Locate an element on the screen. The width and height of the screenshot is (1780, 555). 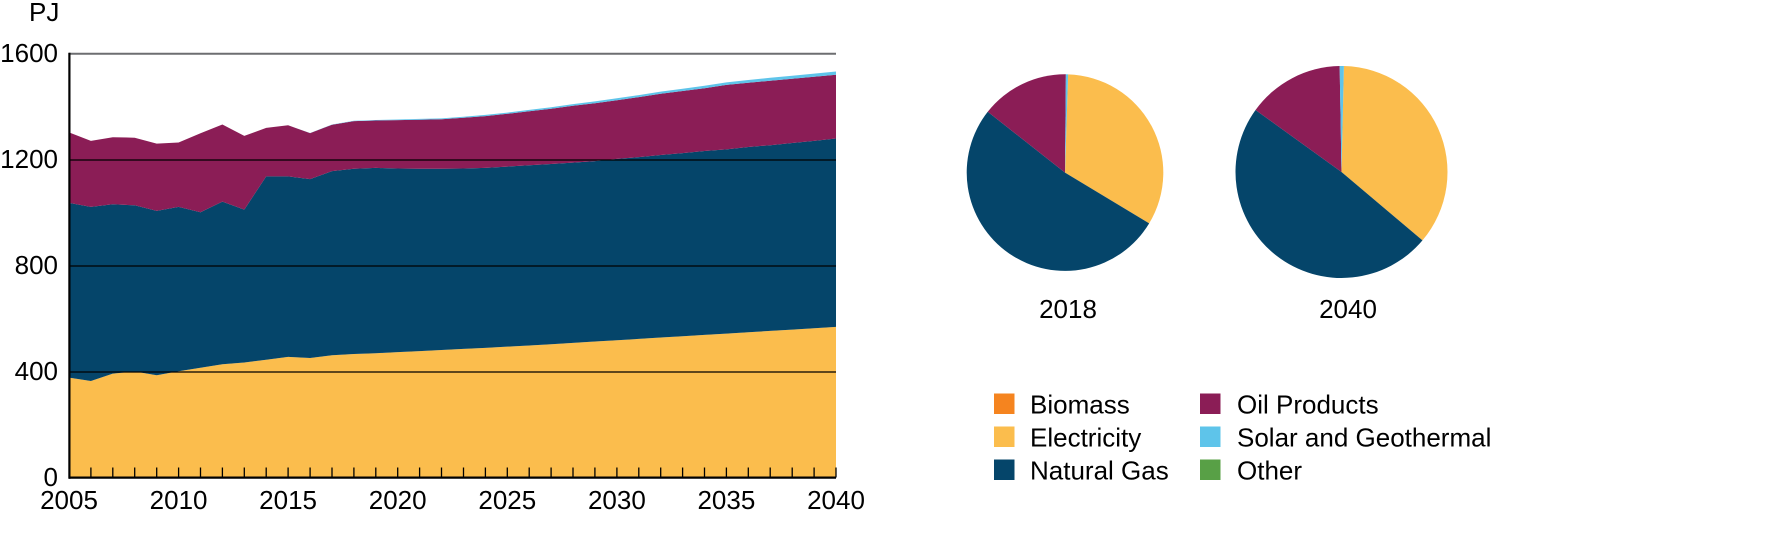
svg-text: 2010 is located at coordinates (179, 500).